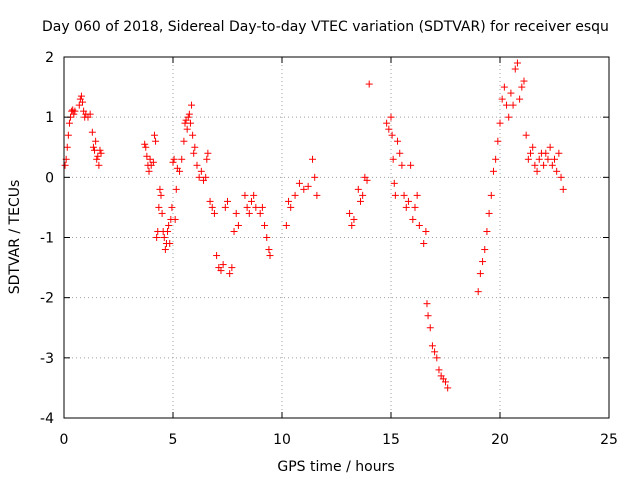 The width and height of the screenshot is (640, 480). I want to click on y-tick-label: -1, so click(47, 239).